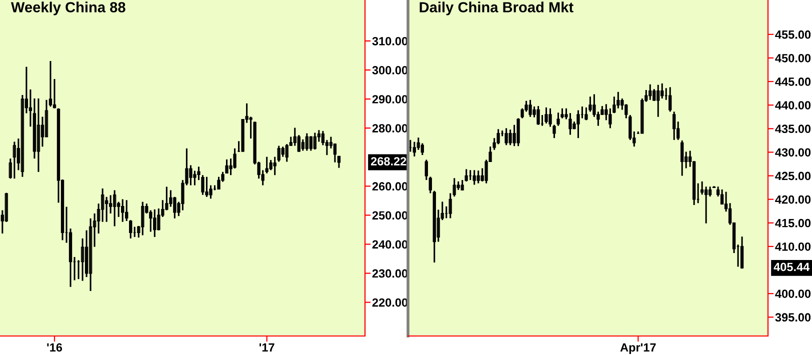 The width and height of the screenshot is (812, 355). I want to click on y-tick-label: 430.00, so click(793, 152).